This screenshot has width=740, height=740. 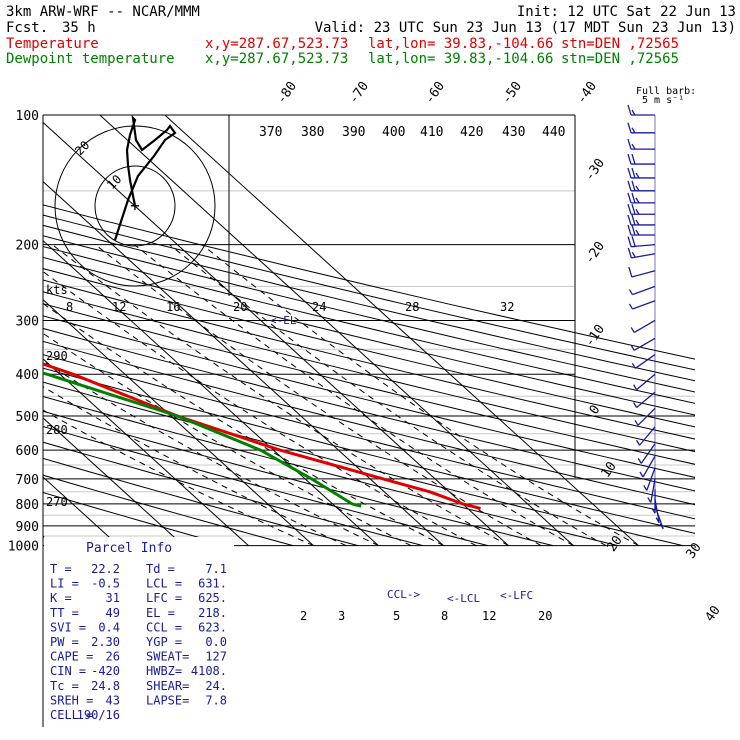 What do you see at coordinates (114, 182) in the screenshot?
I see `hodo-ring-label: 10` at bounding box center [114, 182].